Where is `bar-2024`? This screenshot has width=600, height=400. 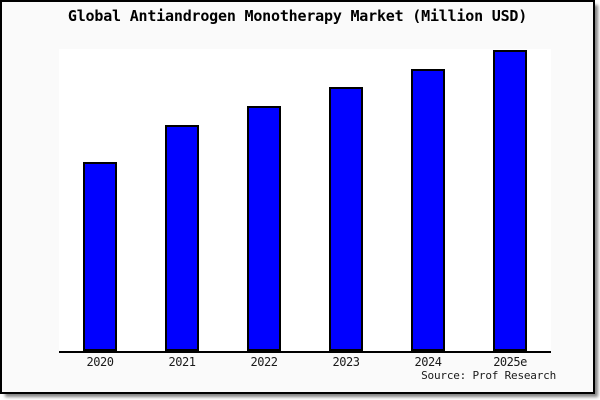 bar-2024 is located at coordinates (428, 210).